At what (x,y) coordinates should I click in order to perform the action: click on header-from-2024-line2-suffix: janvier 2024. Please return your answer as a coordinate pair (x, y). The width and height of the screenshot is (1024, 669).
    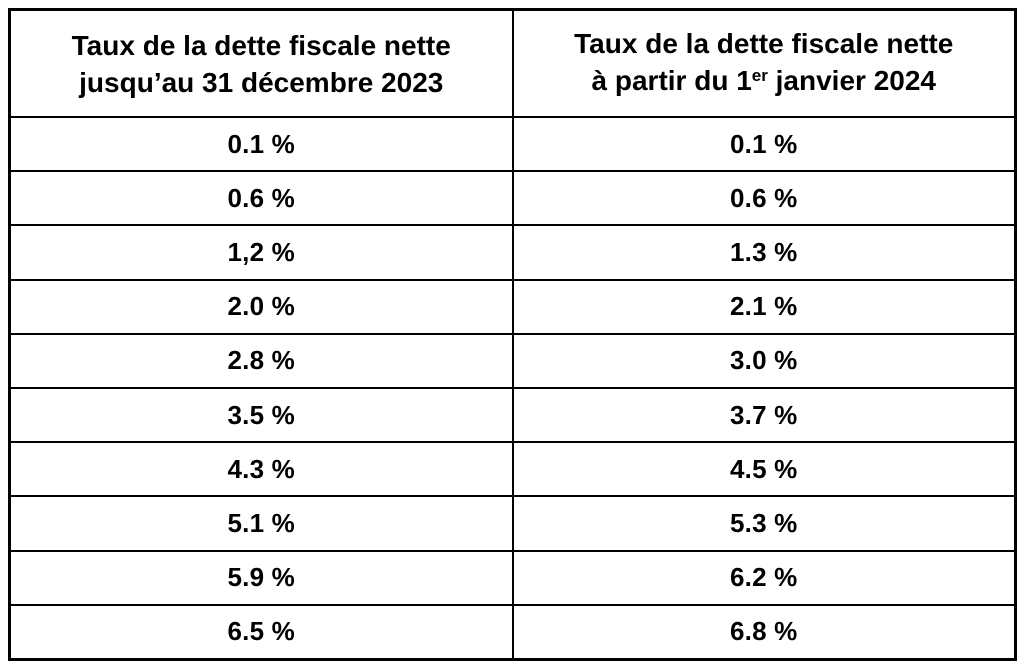
    Looking at the image, I should click on (851, 80).